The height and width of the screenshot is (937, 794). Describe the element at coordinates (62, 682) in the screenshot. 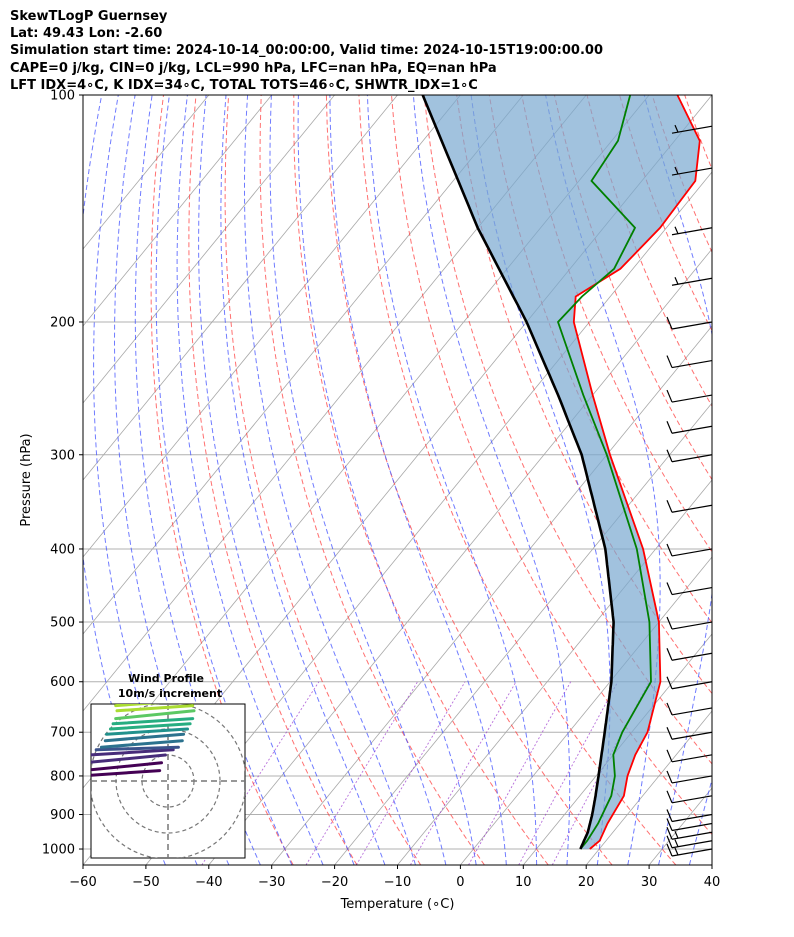

I see `y-tick-label: 600` at that location.